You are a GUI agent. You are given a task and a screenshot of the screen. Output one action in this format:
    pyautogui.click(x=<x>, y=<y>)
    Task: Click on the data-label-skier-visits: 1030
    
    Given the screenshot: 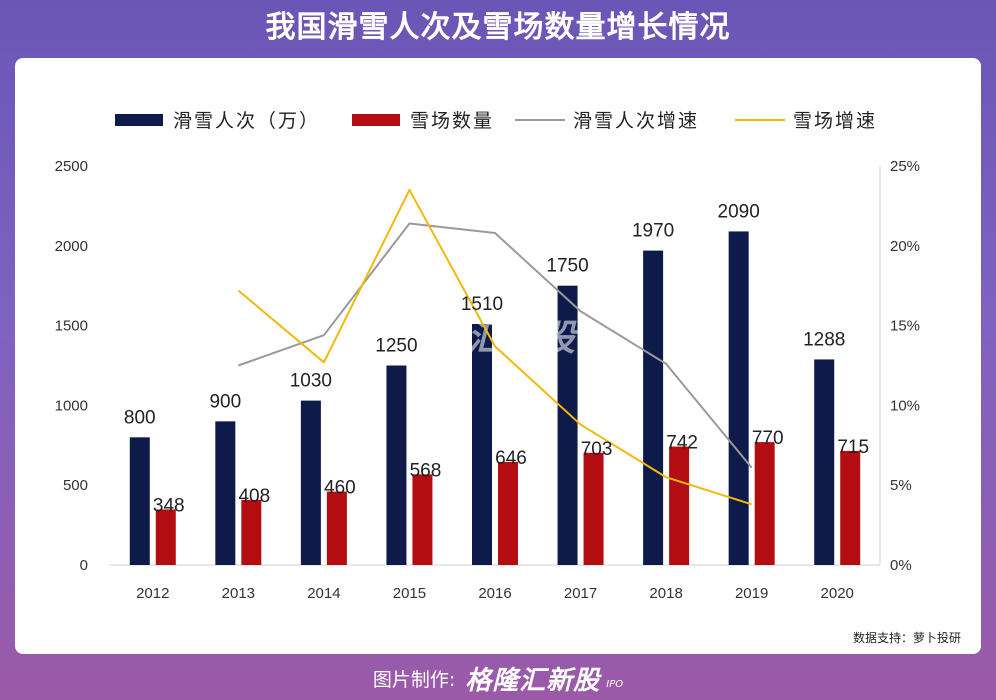 What is the action you would take?
    pyautogui.click(x=311, y=381)
    